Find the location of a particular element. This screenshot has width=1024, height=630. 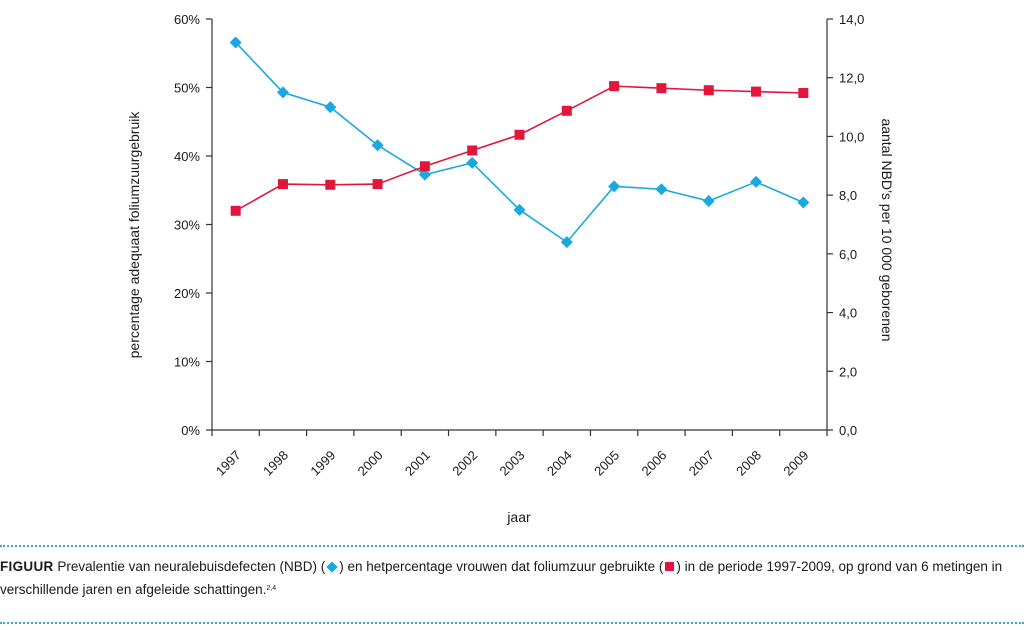

x-tick-label: 2000 is located at coordinates (370, 463).